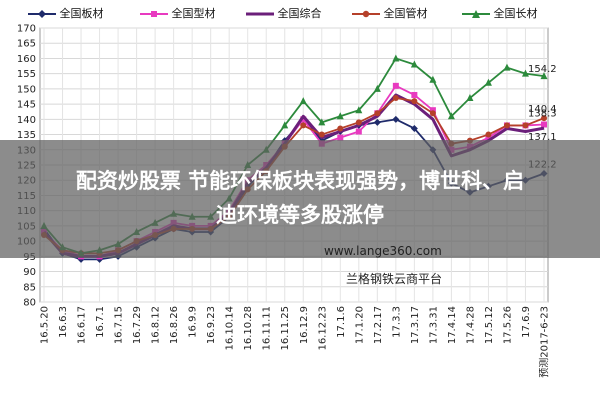  Describe the element at coordinates (542, 109) in the screenshot. I see `end-value-label: 140.4` at that location.